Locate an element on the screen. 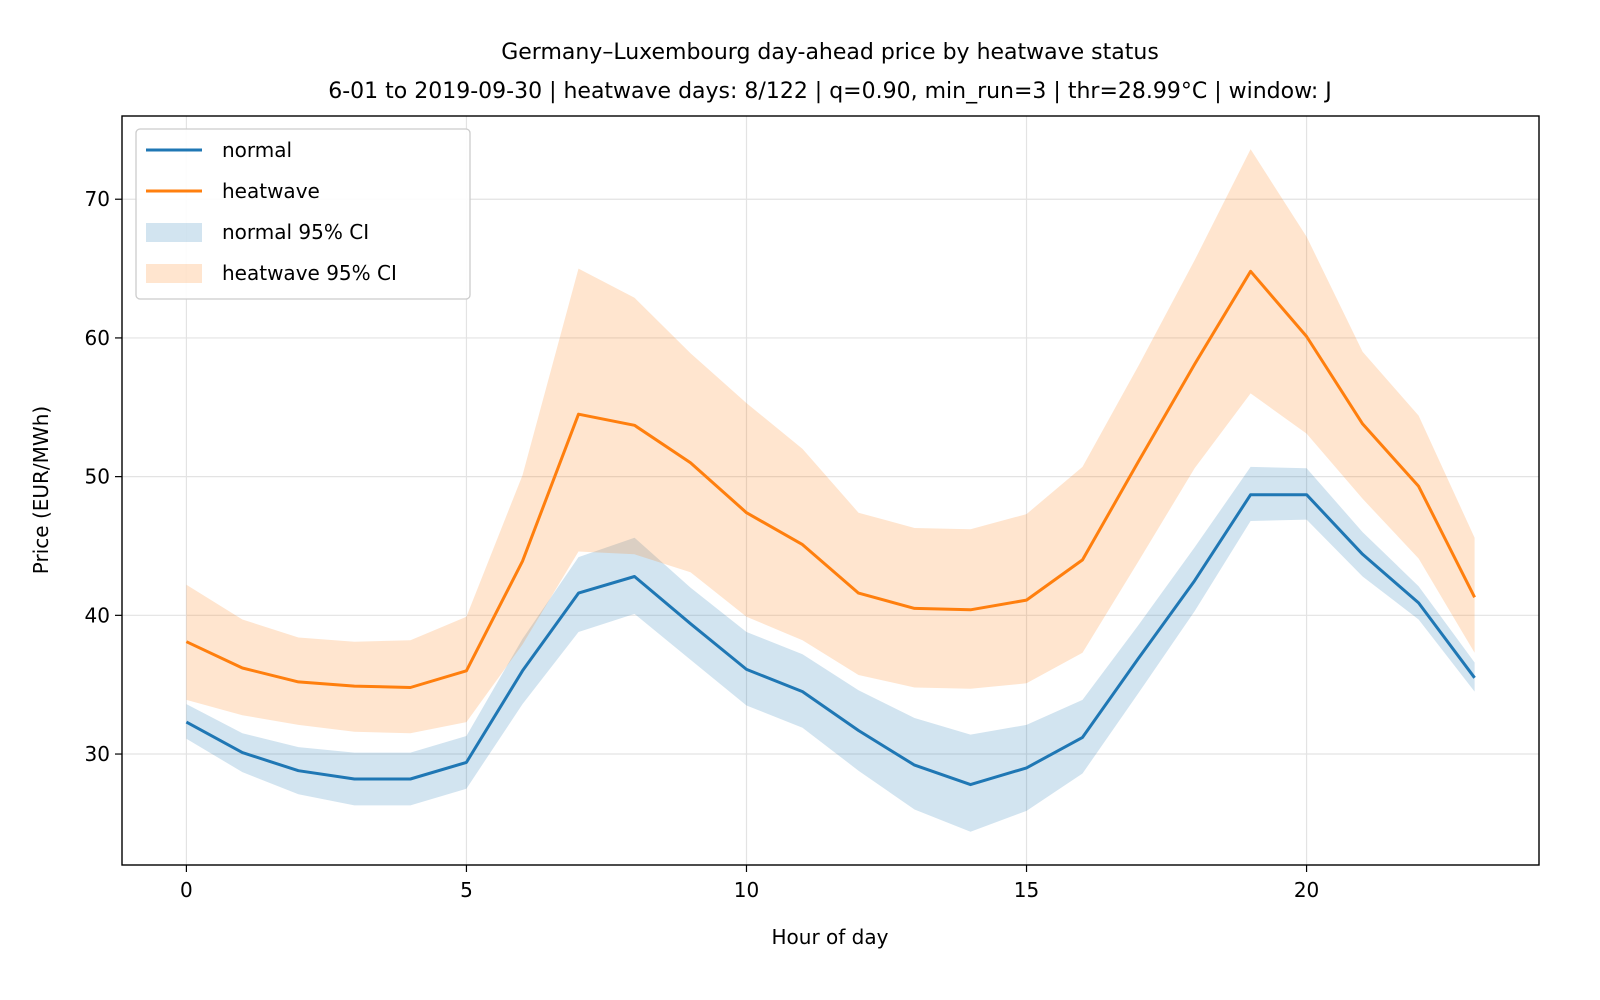 This screenshot has height=1000, width=1600. x-tick-label: 20 is located at coordinates (1306, 890).